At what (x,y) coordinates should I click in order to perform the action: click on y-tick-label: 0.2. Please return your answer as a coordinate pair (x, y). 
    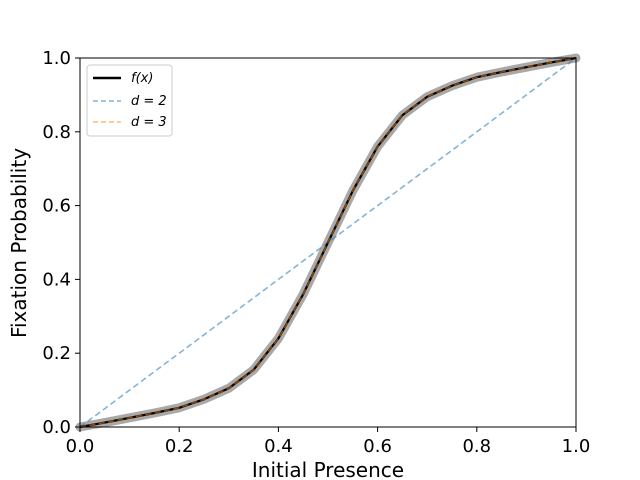
    Looking at the image, I should click on (56, 353).